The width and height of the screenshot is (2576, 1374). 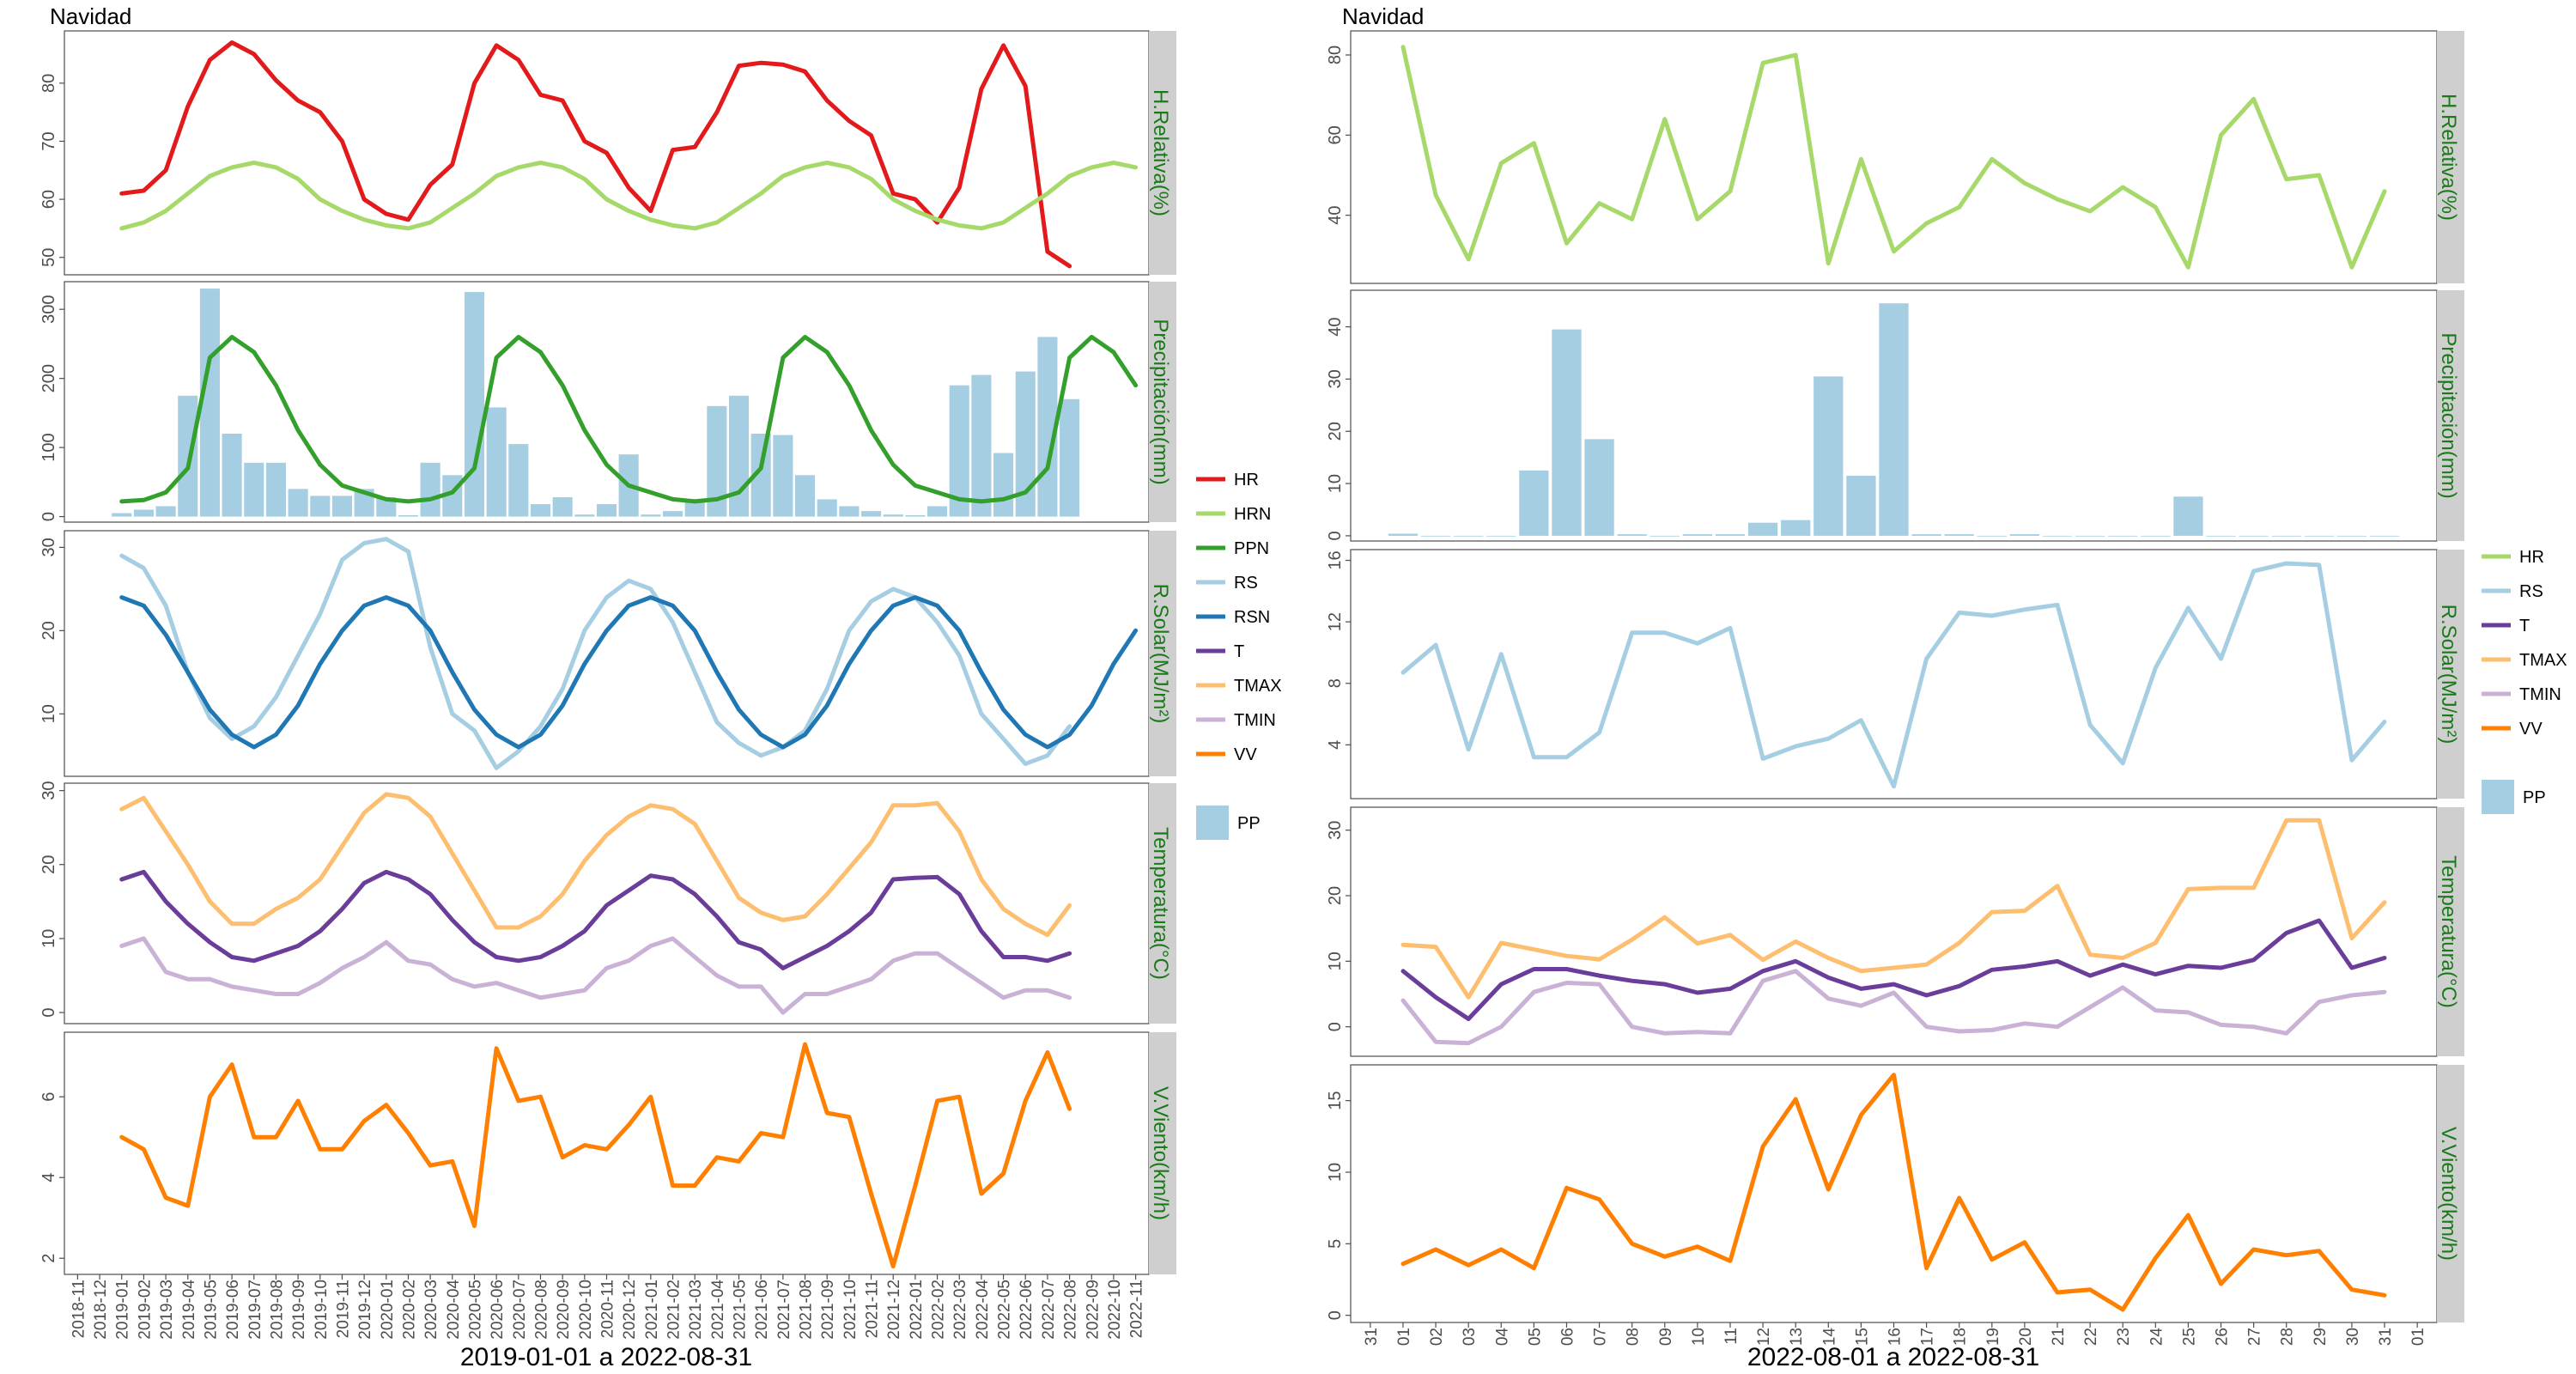 What do you see at coordinates (475, 1310) in the screenshot?
I see `x-tick-label: 2020-05` at bounding box center [475, 1310].